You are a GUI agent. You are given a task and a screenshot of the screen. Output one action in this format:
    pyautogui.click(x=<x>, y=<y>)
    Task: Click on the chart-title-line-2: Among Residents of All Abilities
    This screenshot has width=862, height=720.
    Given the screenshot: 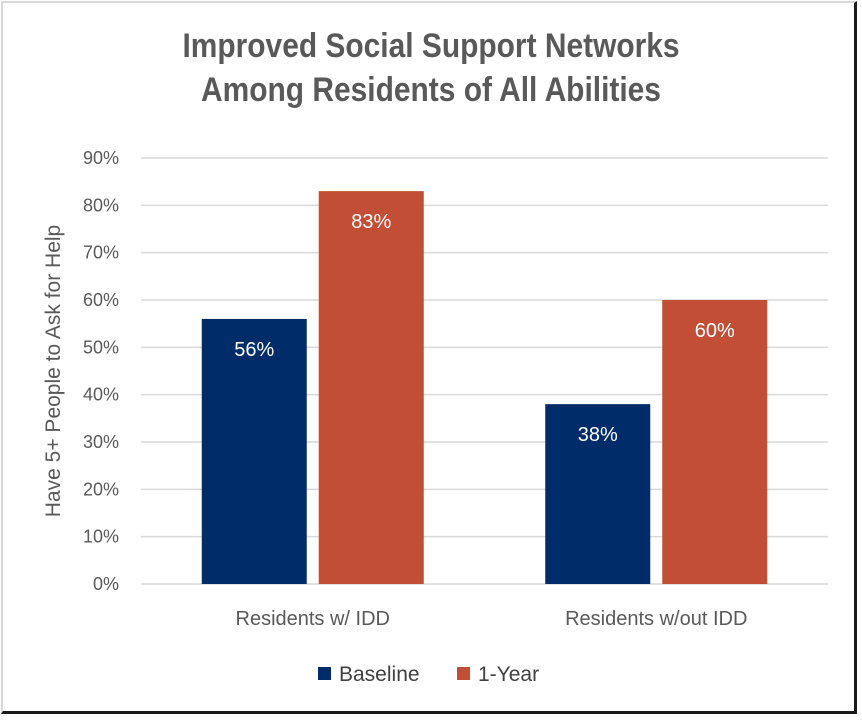 What is the action you would take?
    pyautogui.click(x=431, y=90)
    